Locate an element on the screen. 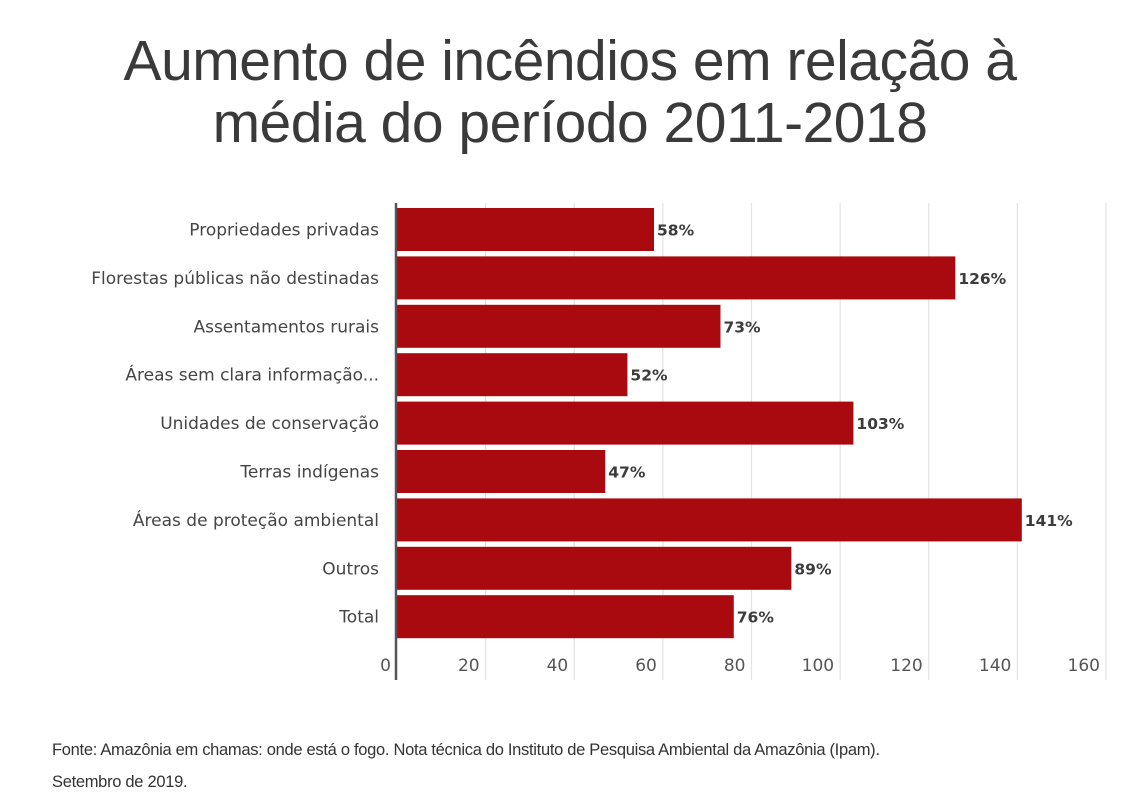 This screenshot has width=1140, height=812. category-label: Florestas públicas não destinadas is located at coordinates (235, 279).